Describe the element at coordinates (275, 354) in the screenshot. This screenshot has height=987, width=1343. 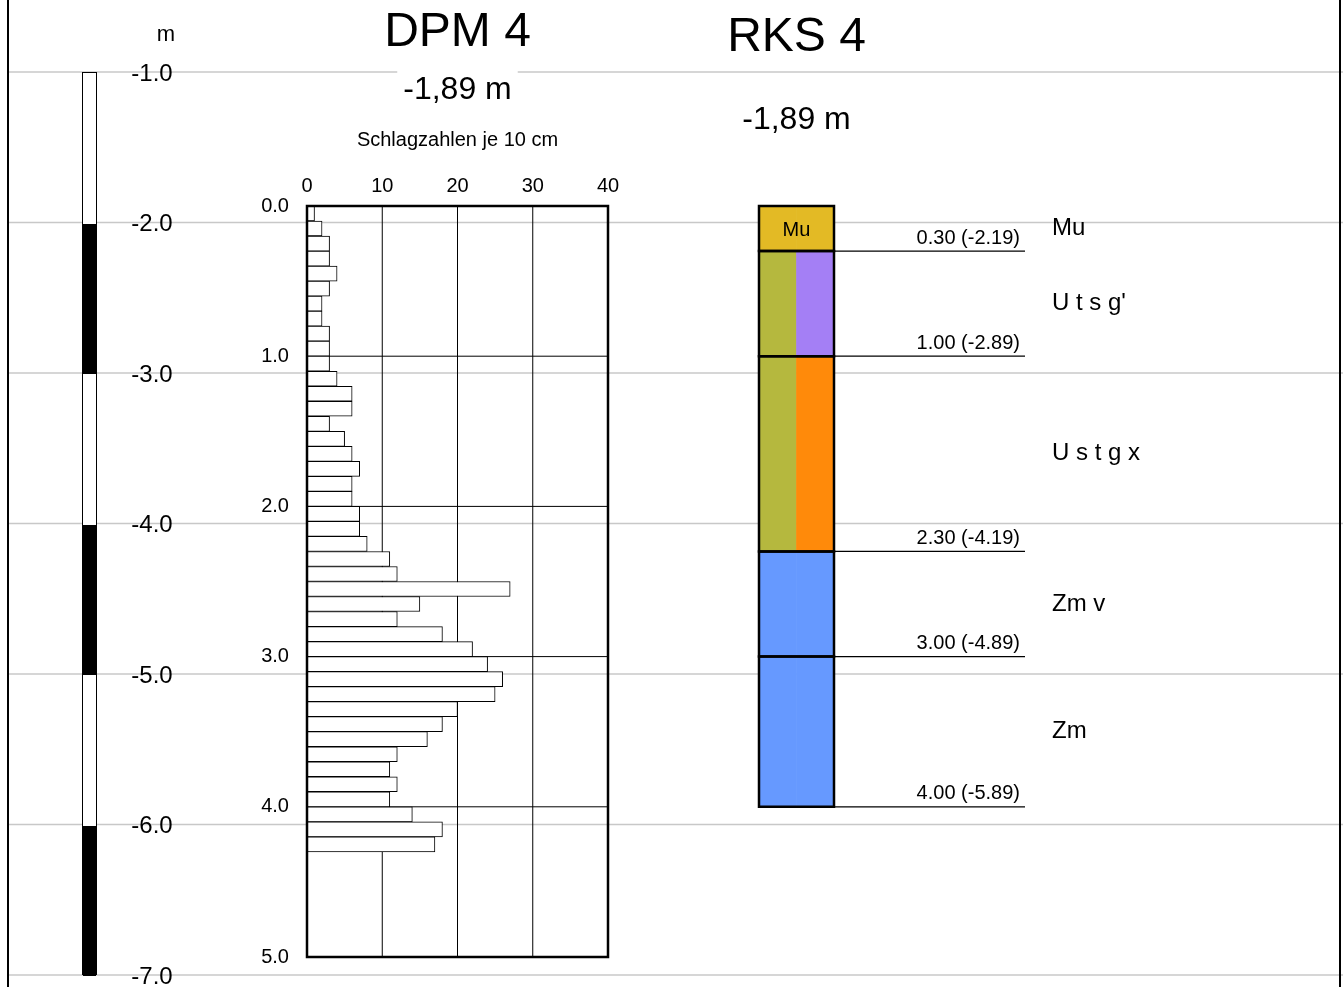
I see `y-tick-label: 1.0` at that location.